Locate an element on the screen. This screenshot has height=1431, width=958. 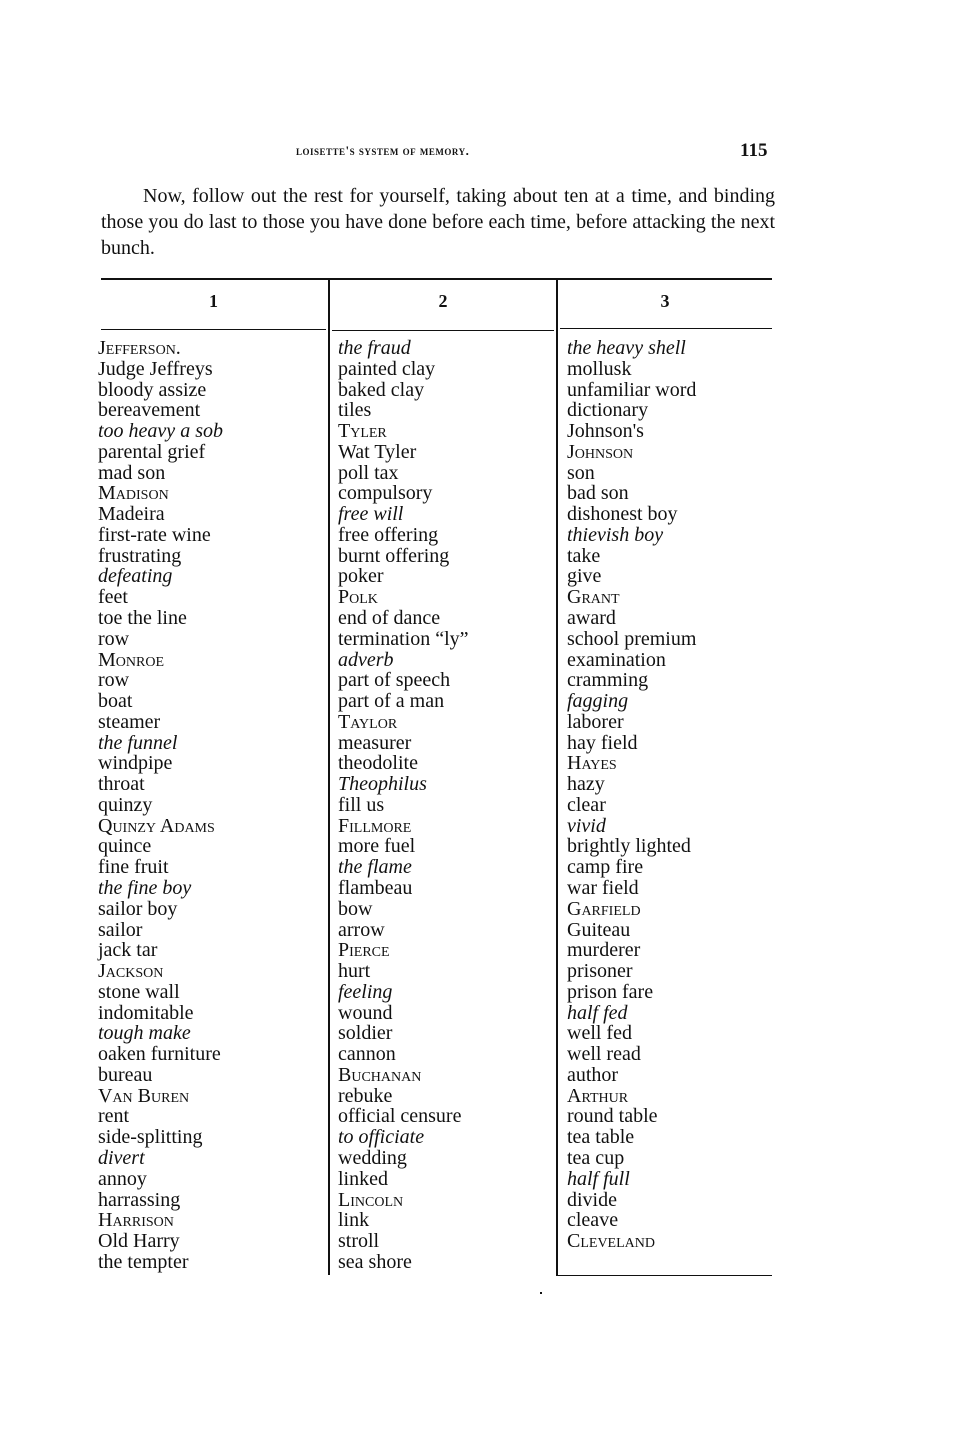
list-item: clear is located at coordinates (586, 804).